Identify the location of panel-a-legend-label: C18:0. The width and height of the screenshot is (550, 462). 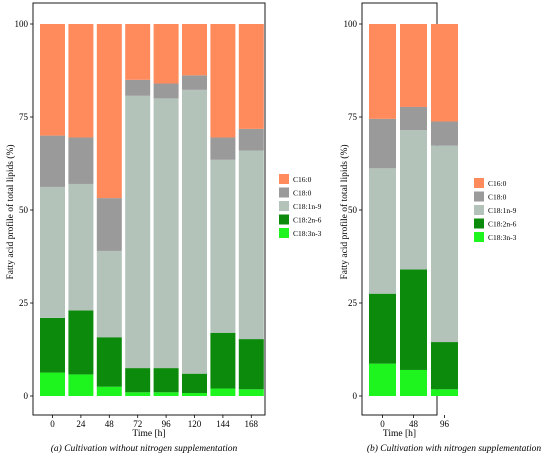
(302, 193).